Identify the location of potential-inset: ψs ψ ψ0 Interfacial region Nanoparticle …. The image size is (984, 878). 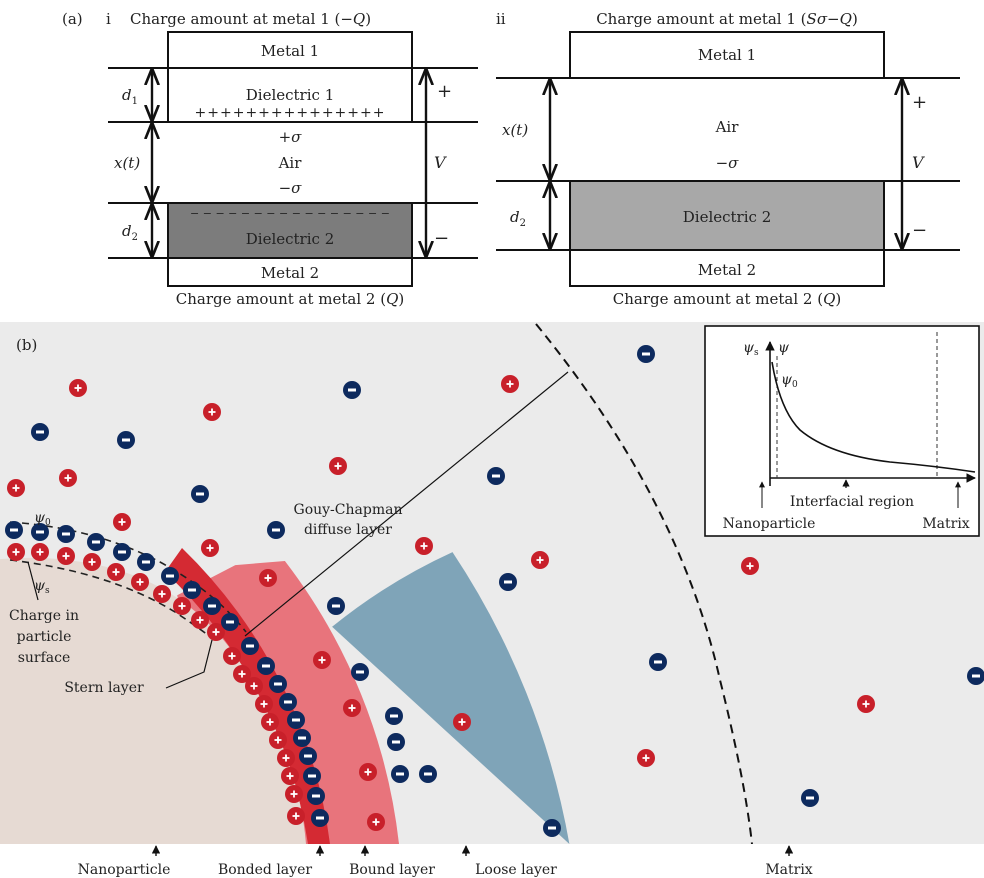
(842, 431).